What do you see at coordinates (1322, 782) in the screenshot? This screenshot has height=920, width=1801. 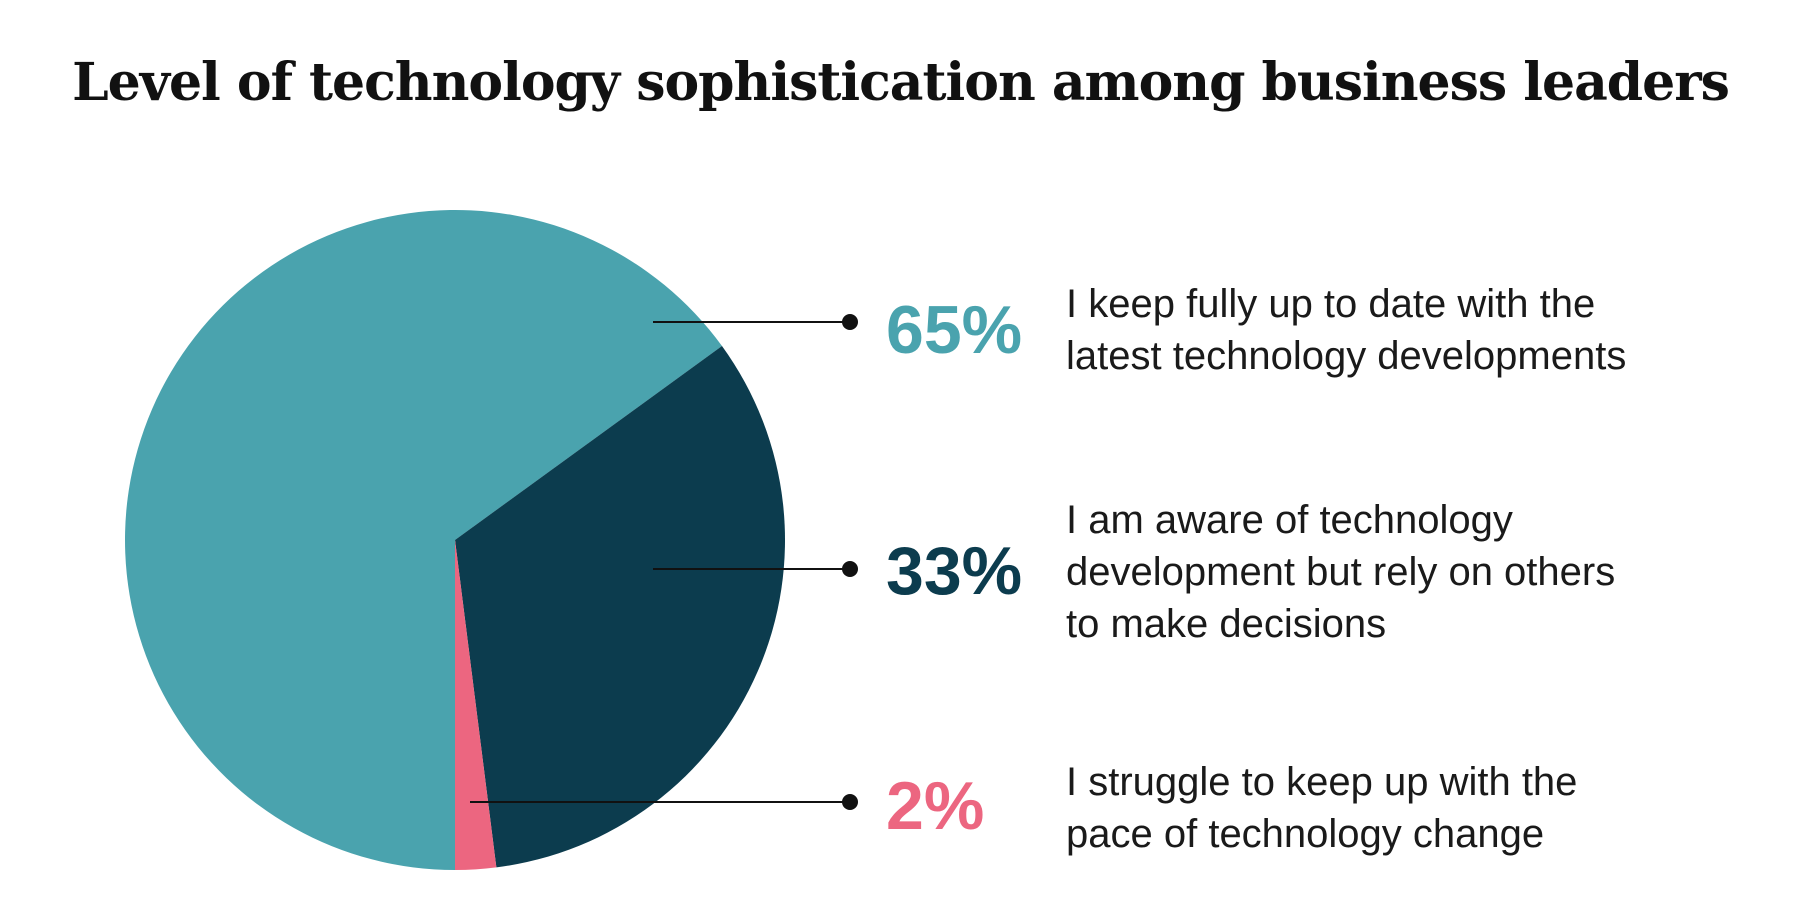 I see `slice-2-description-line-1: I struggle to keep up with the` at bounding box center [1322, 782].